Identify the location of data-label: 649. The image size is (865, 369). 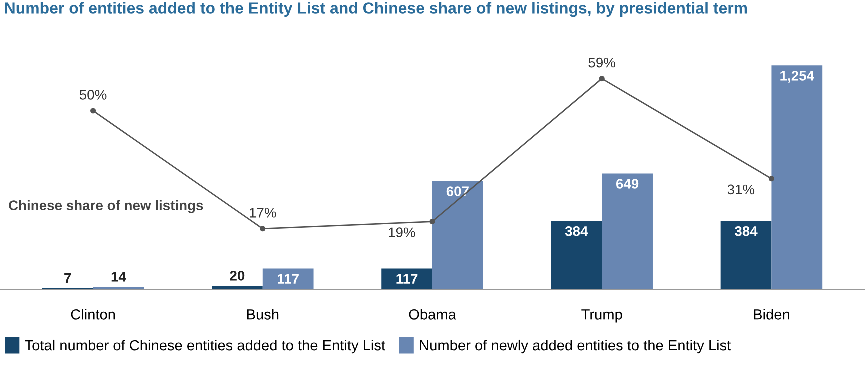
(627, 184).